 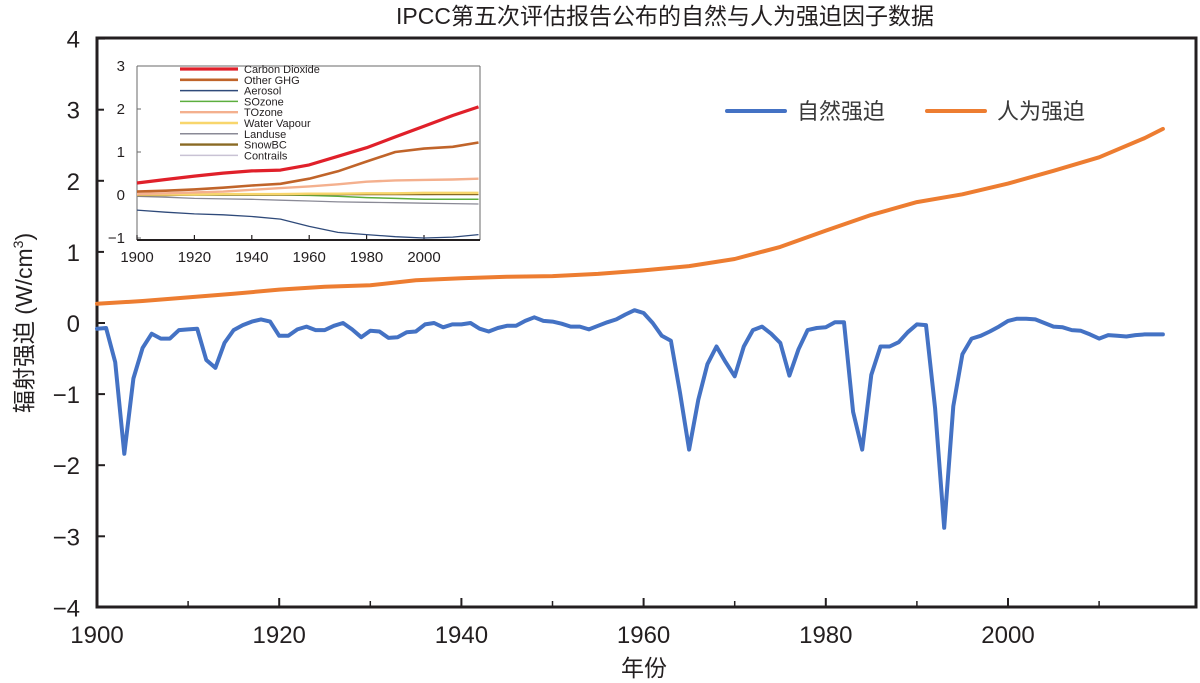 I want to click on inset-y-tick-label: 2, so click(x=121, y=109).